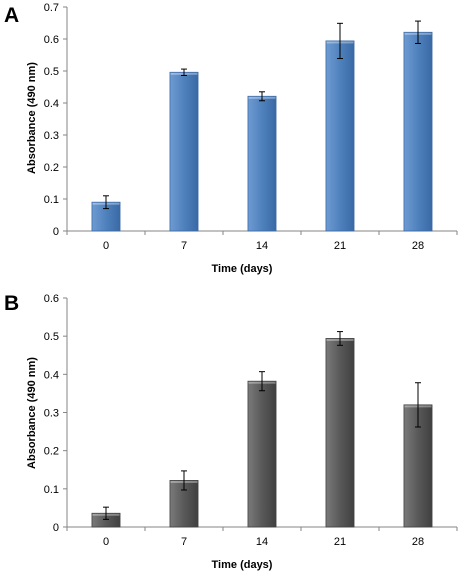 Image resolution: width=458 pixels, height=574 pixels. Describe the element at coordinates (11, 15) in the screenshot. I see `panel-label: A` at that location.